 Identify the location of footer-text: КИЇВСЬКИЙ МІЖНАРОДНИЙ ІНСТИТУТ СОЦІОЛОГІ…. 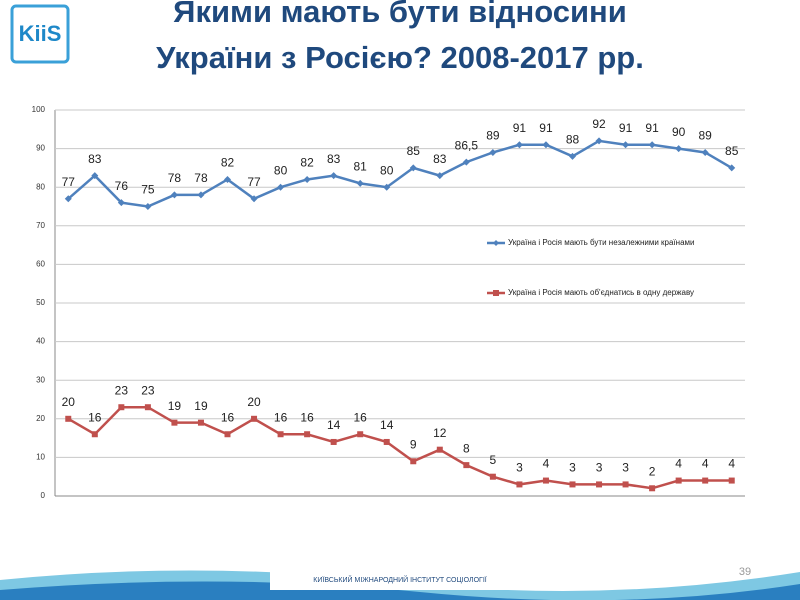
(399, 579).